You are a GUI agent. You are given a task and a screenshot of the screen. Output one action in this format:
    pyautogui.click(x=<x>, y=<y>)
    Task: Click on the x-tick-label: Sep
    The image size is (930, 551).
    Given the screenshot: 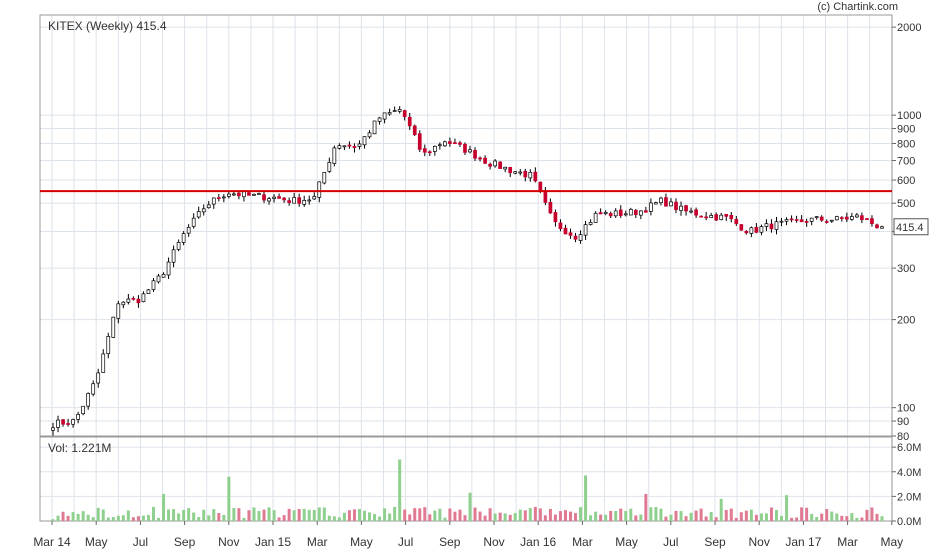 What is the action you would take?
    pyautogui.click(x=715, y=542)
    